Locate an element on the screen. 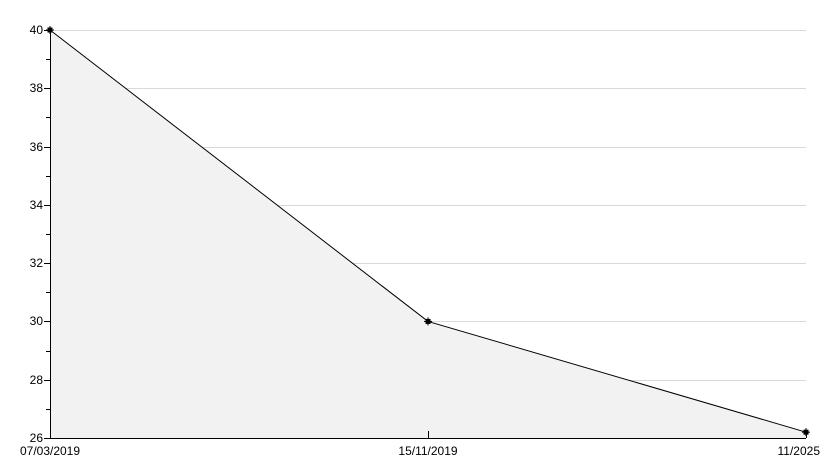 This screenshot has width=834, height=468. y-tick-label: 36 is located at coordinates (37, 147).